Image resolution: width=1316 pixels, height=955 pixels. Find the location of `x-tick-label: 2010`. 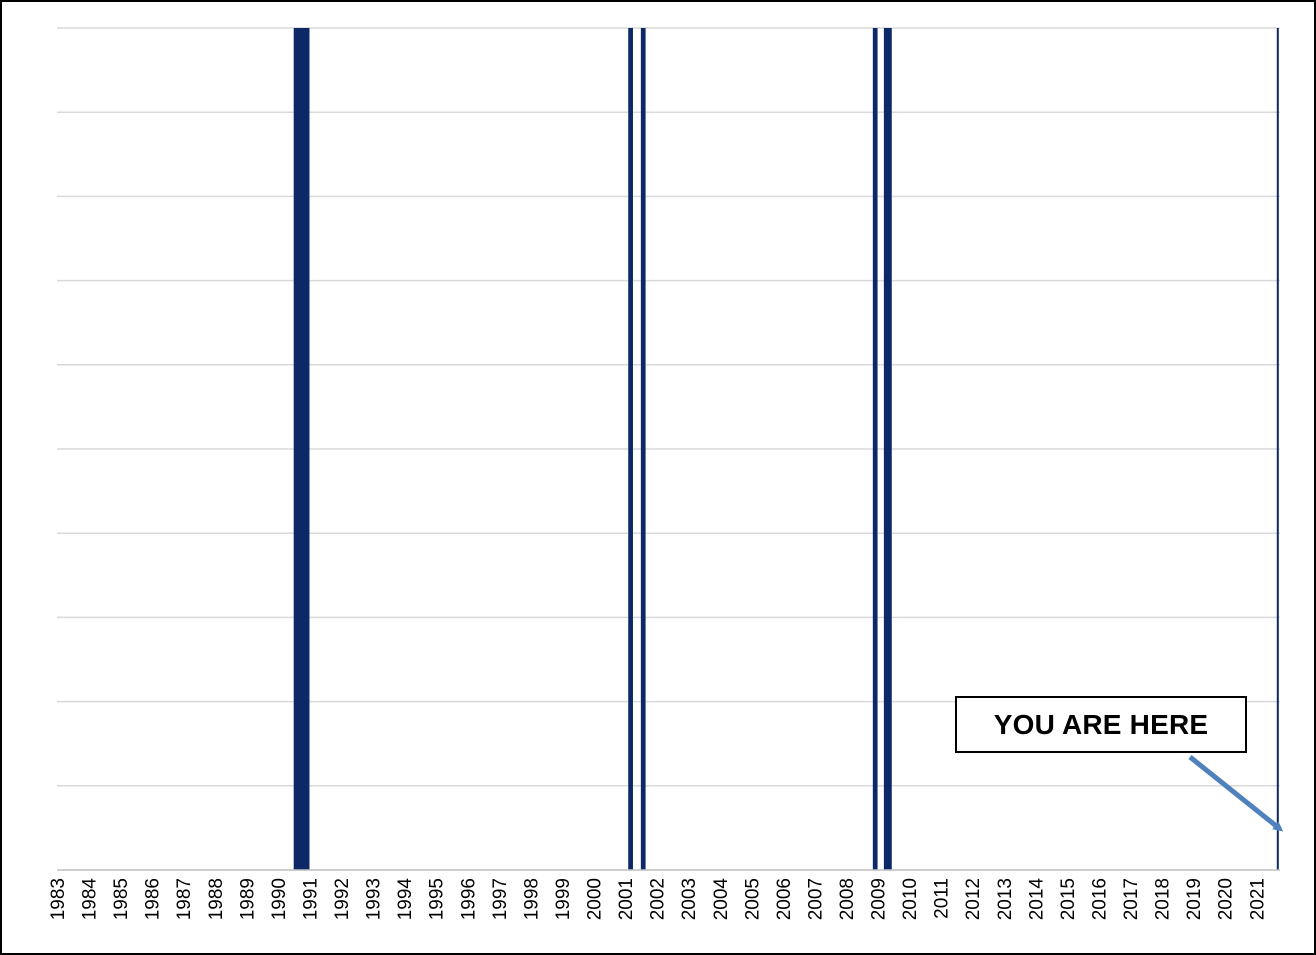

x-tick-label: 2010 is located at coordinates (910, 899).